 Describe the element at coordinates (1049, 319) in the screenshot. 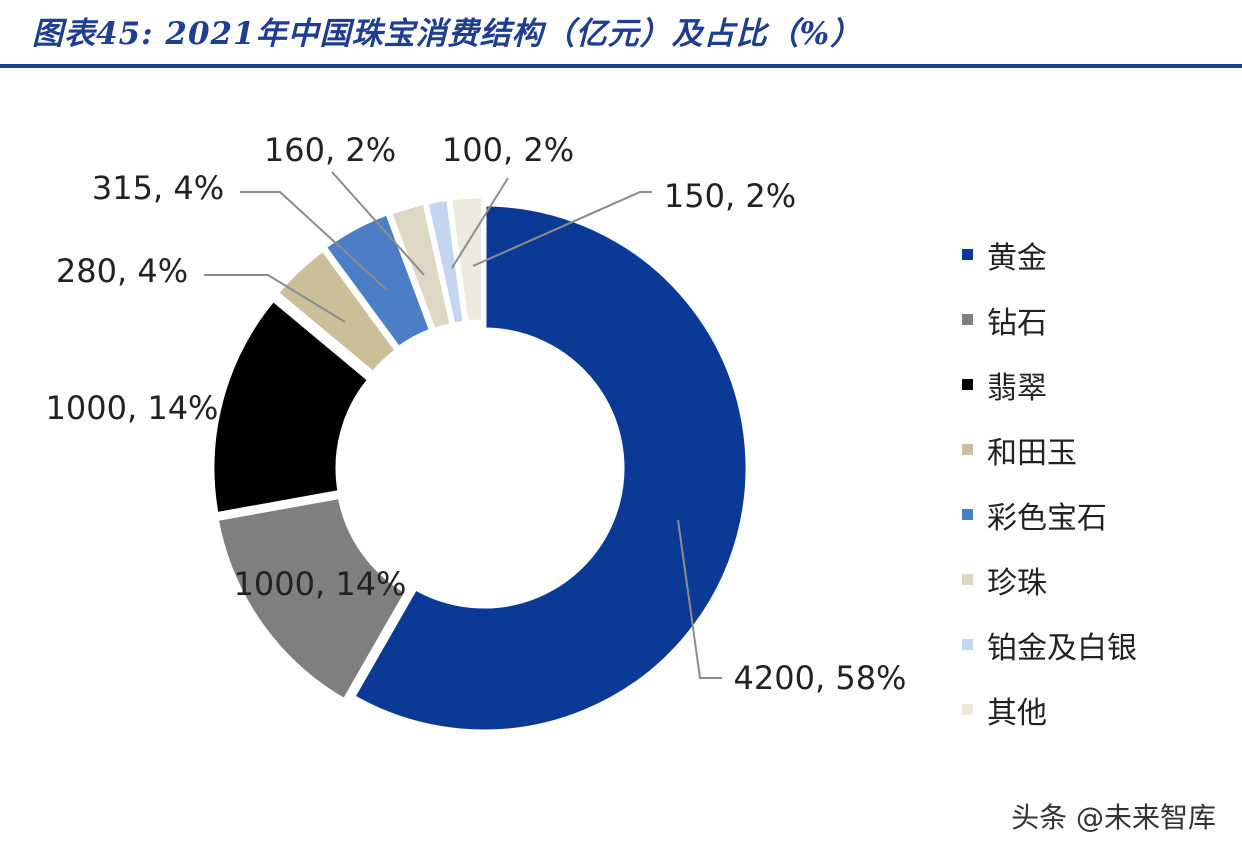

I see `legend-item-钻石: 钻石` at that location.